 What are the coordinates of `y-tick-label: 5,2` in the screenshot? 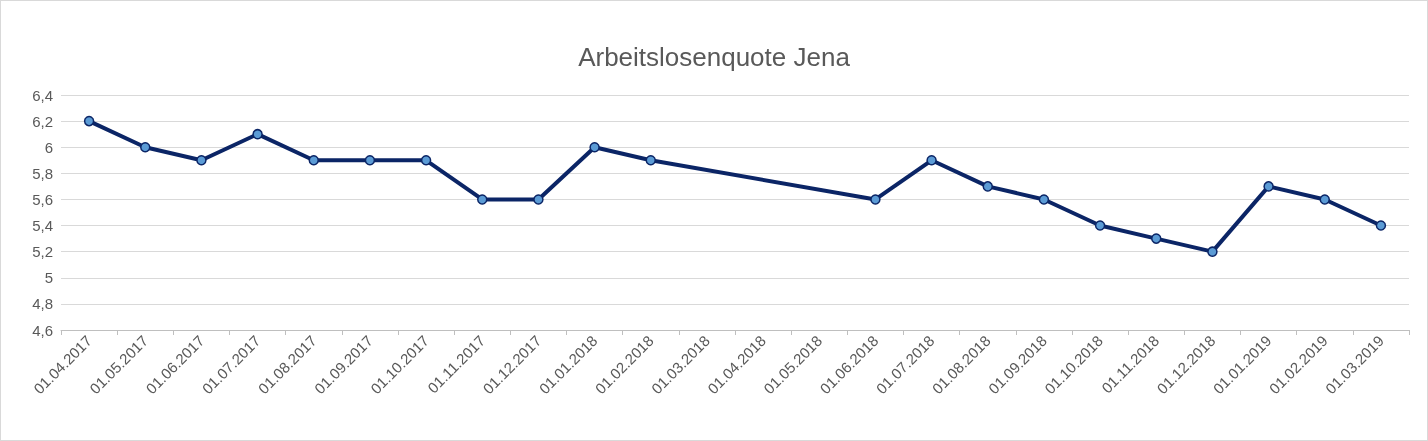 It's located at (42, 252).